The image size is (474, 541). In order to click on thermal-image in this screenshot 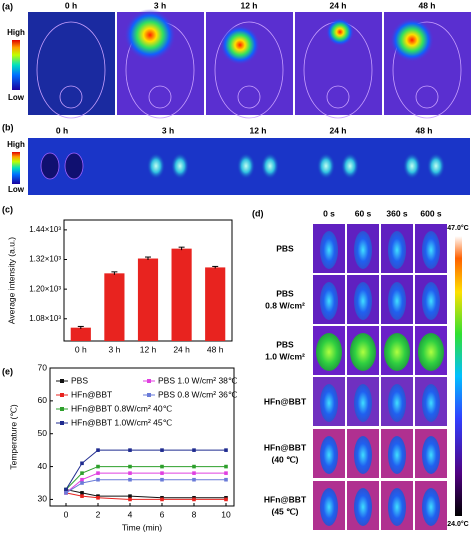, I will do `click(71, 63)`.